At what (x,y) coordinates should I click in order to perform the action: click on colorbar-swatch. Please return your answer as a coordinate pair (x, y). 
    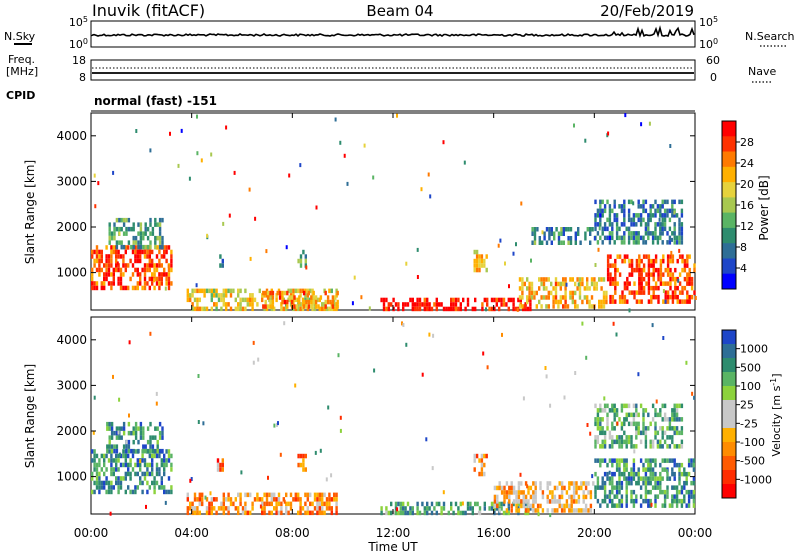
    Looking at the image, I should click on (729, 205).